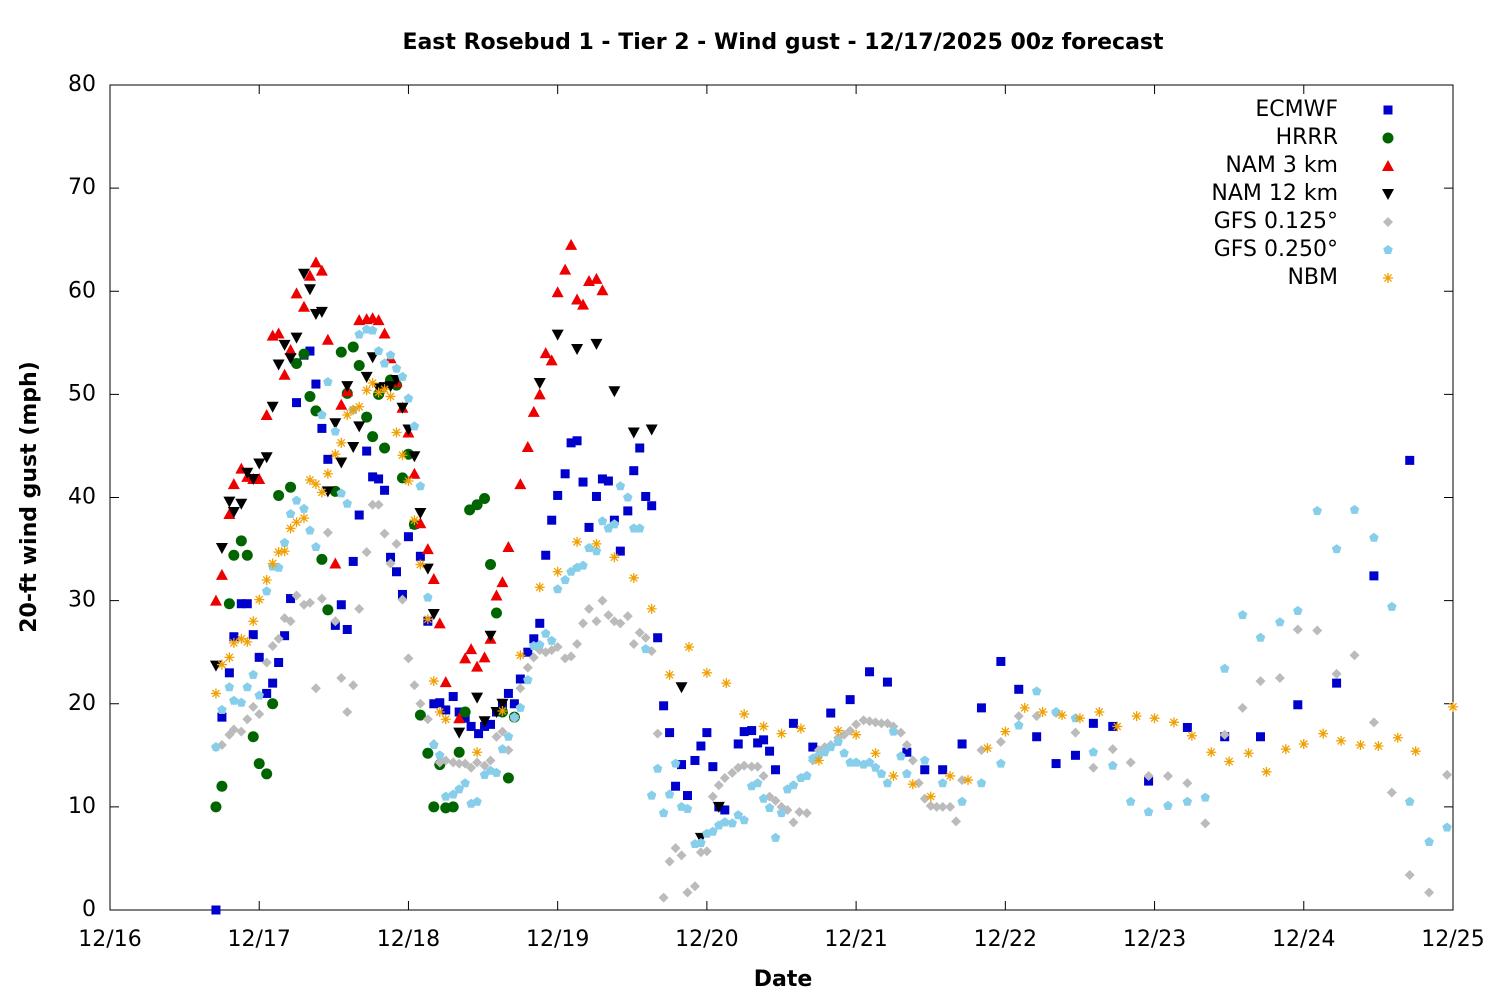 Image resolution: width=1500 pixels, height=1000 pixels. What do you see at coordinates (259, 939) in the screenshot?
I see `x-tick-label: 12/17` at bounding box center [259, 939].